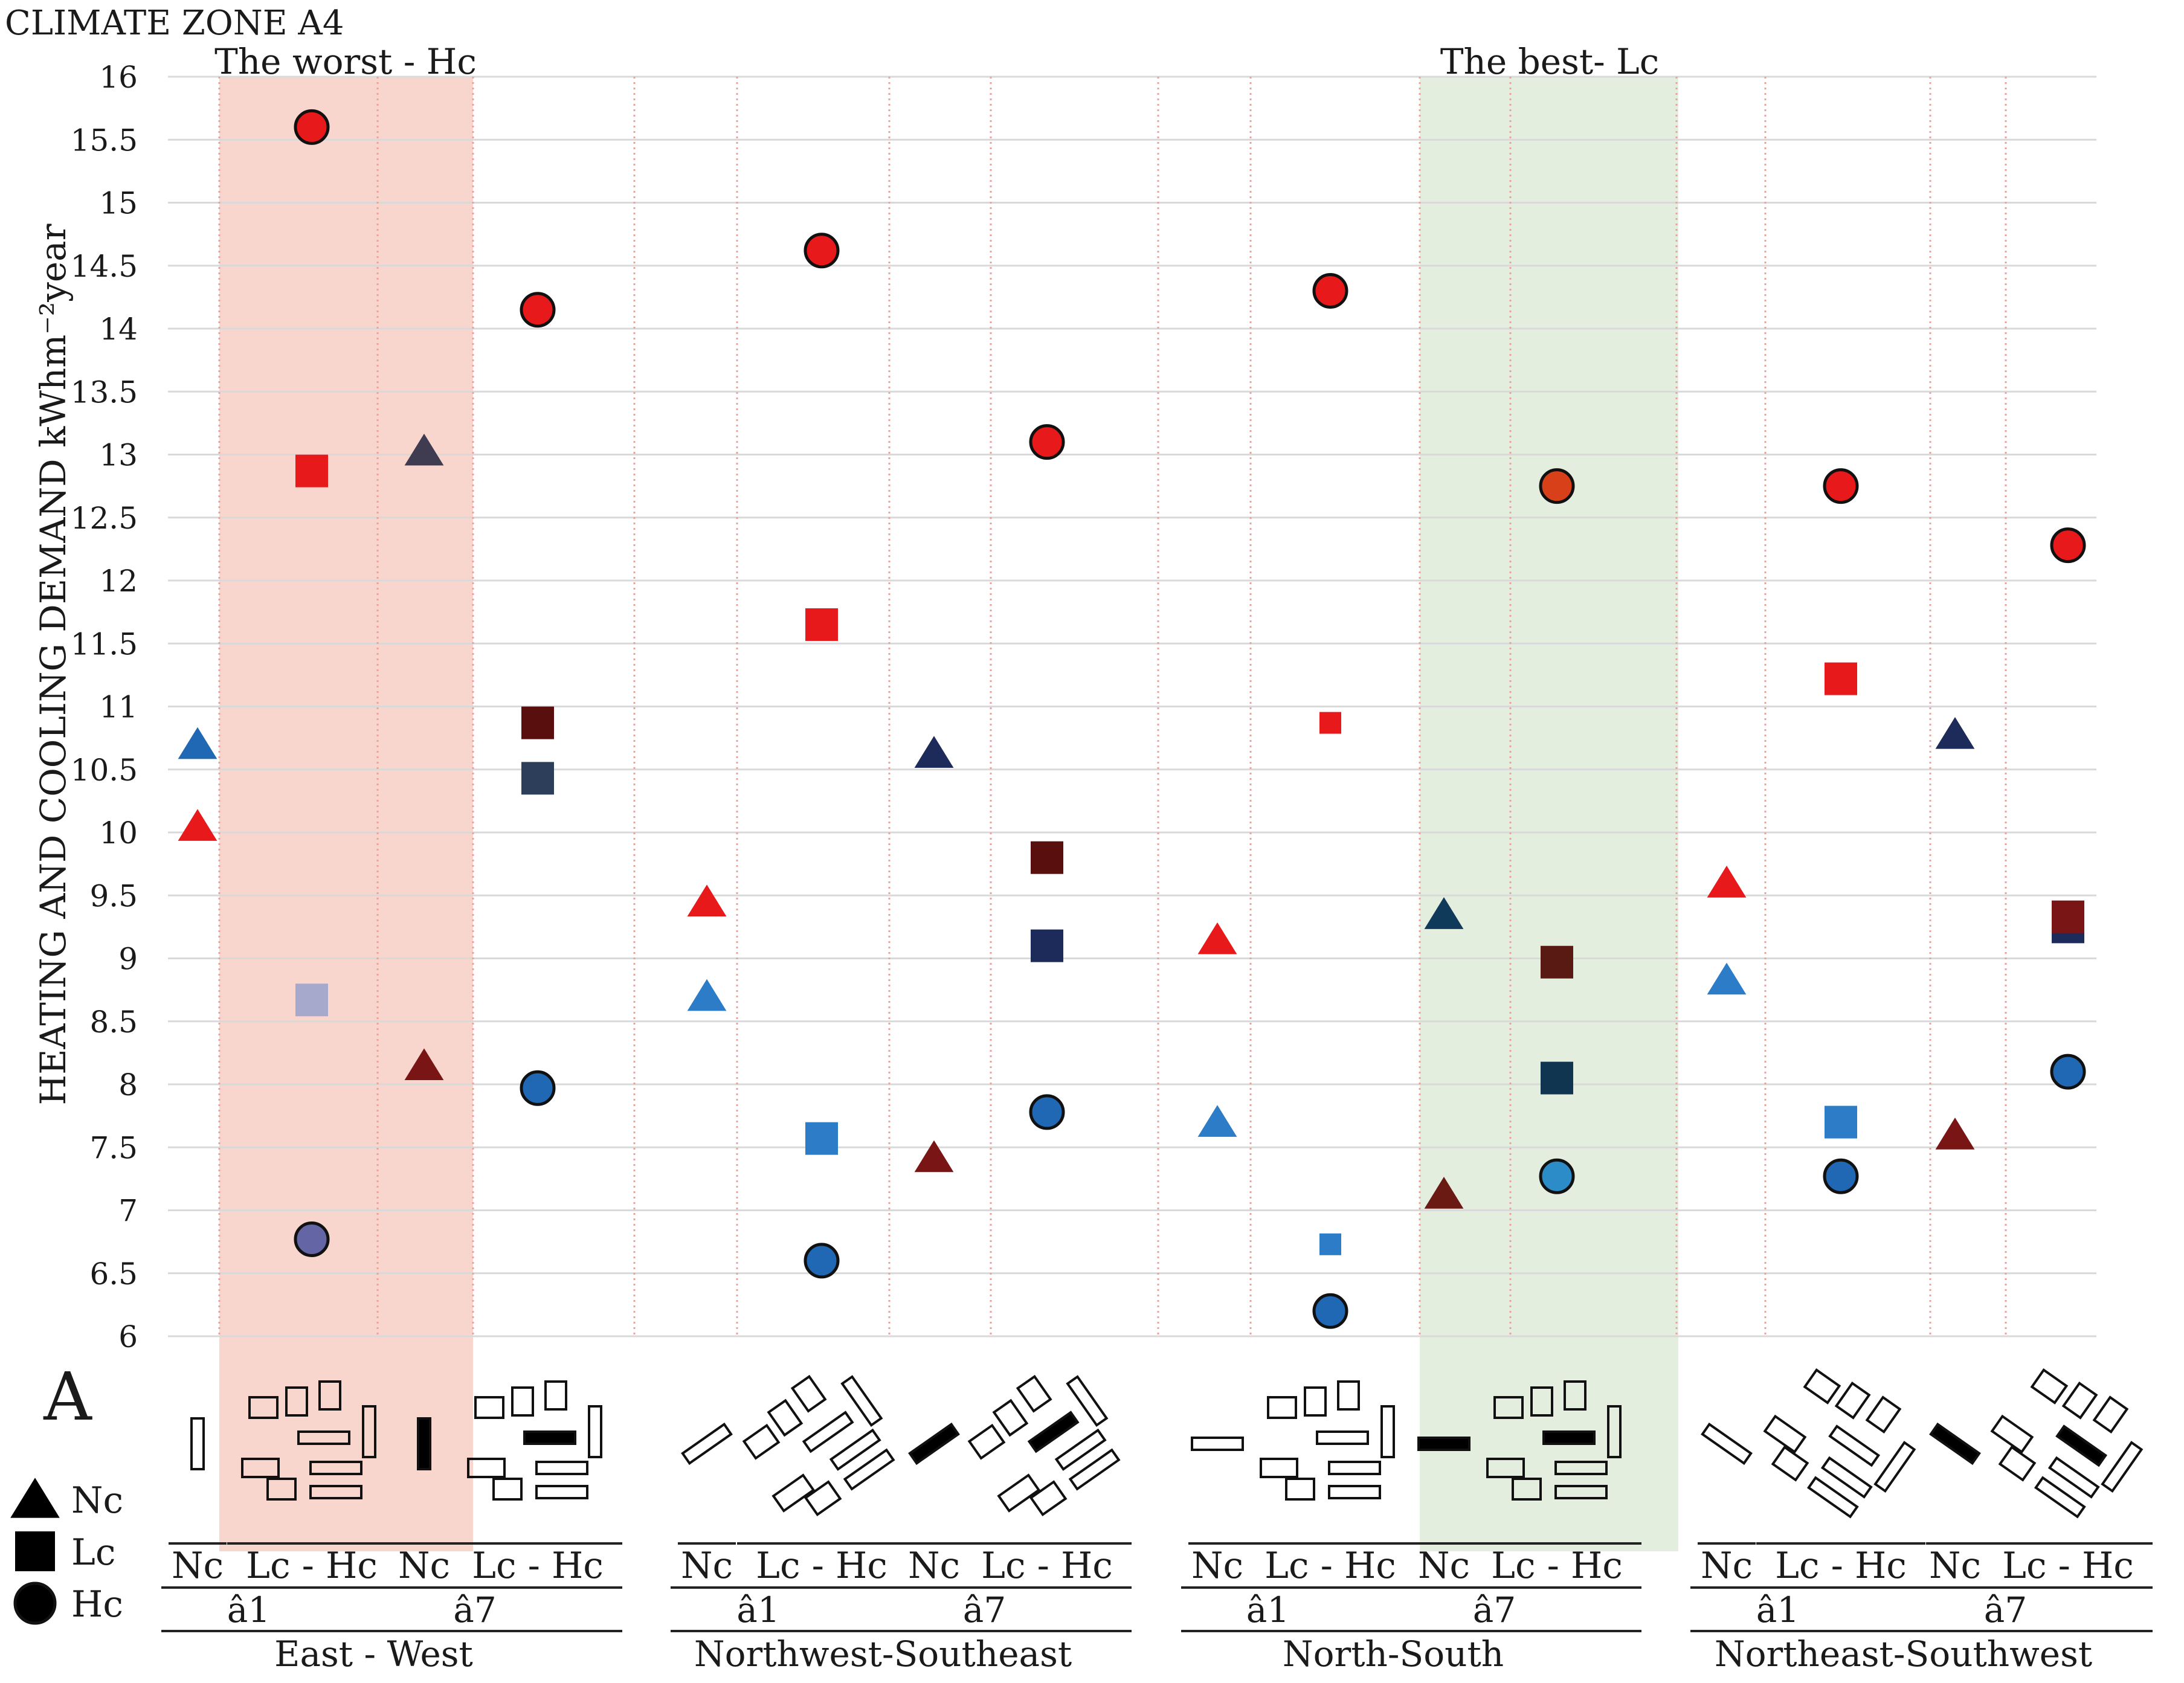  What do you see at coordinates (67, 1397) in the screenshot?
I see `panel-letter: A` at bounding box center [67, 1397].